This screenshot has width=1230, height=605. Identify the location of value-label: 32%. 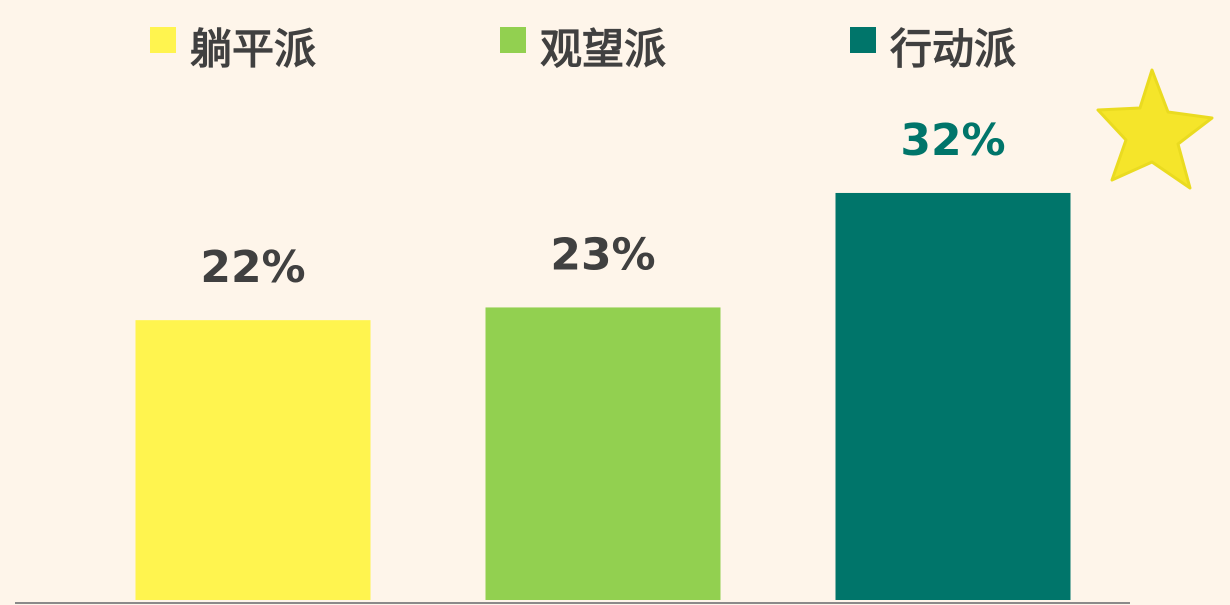
(952, 140).